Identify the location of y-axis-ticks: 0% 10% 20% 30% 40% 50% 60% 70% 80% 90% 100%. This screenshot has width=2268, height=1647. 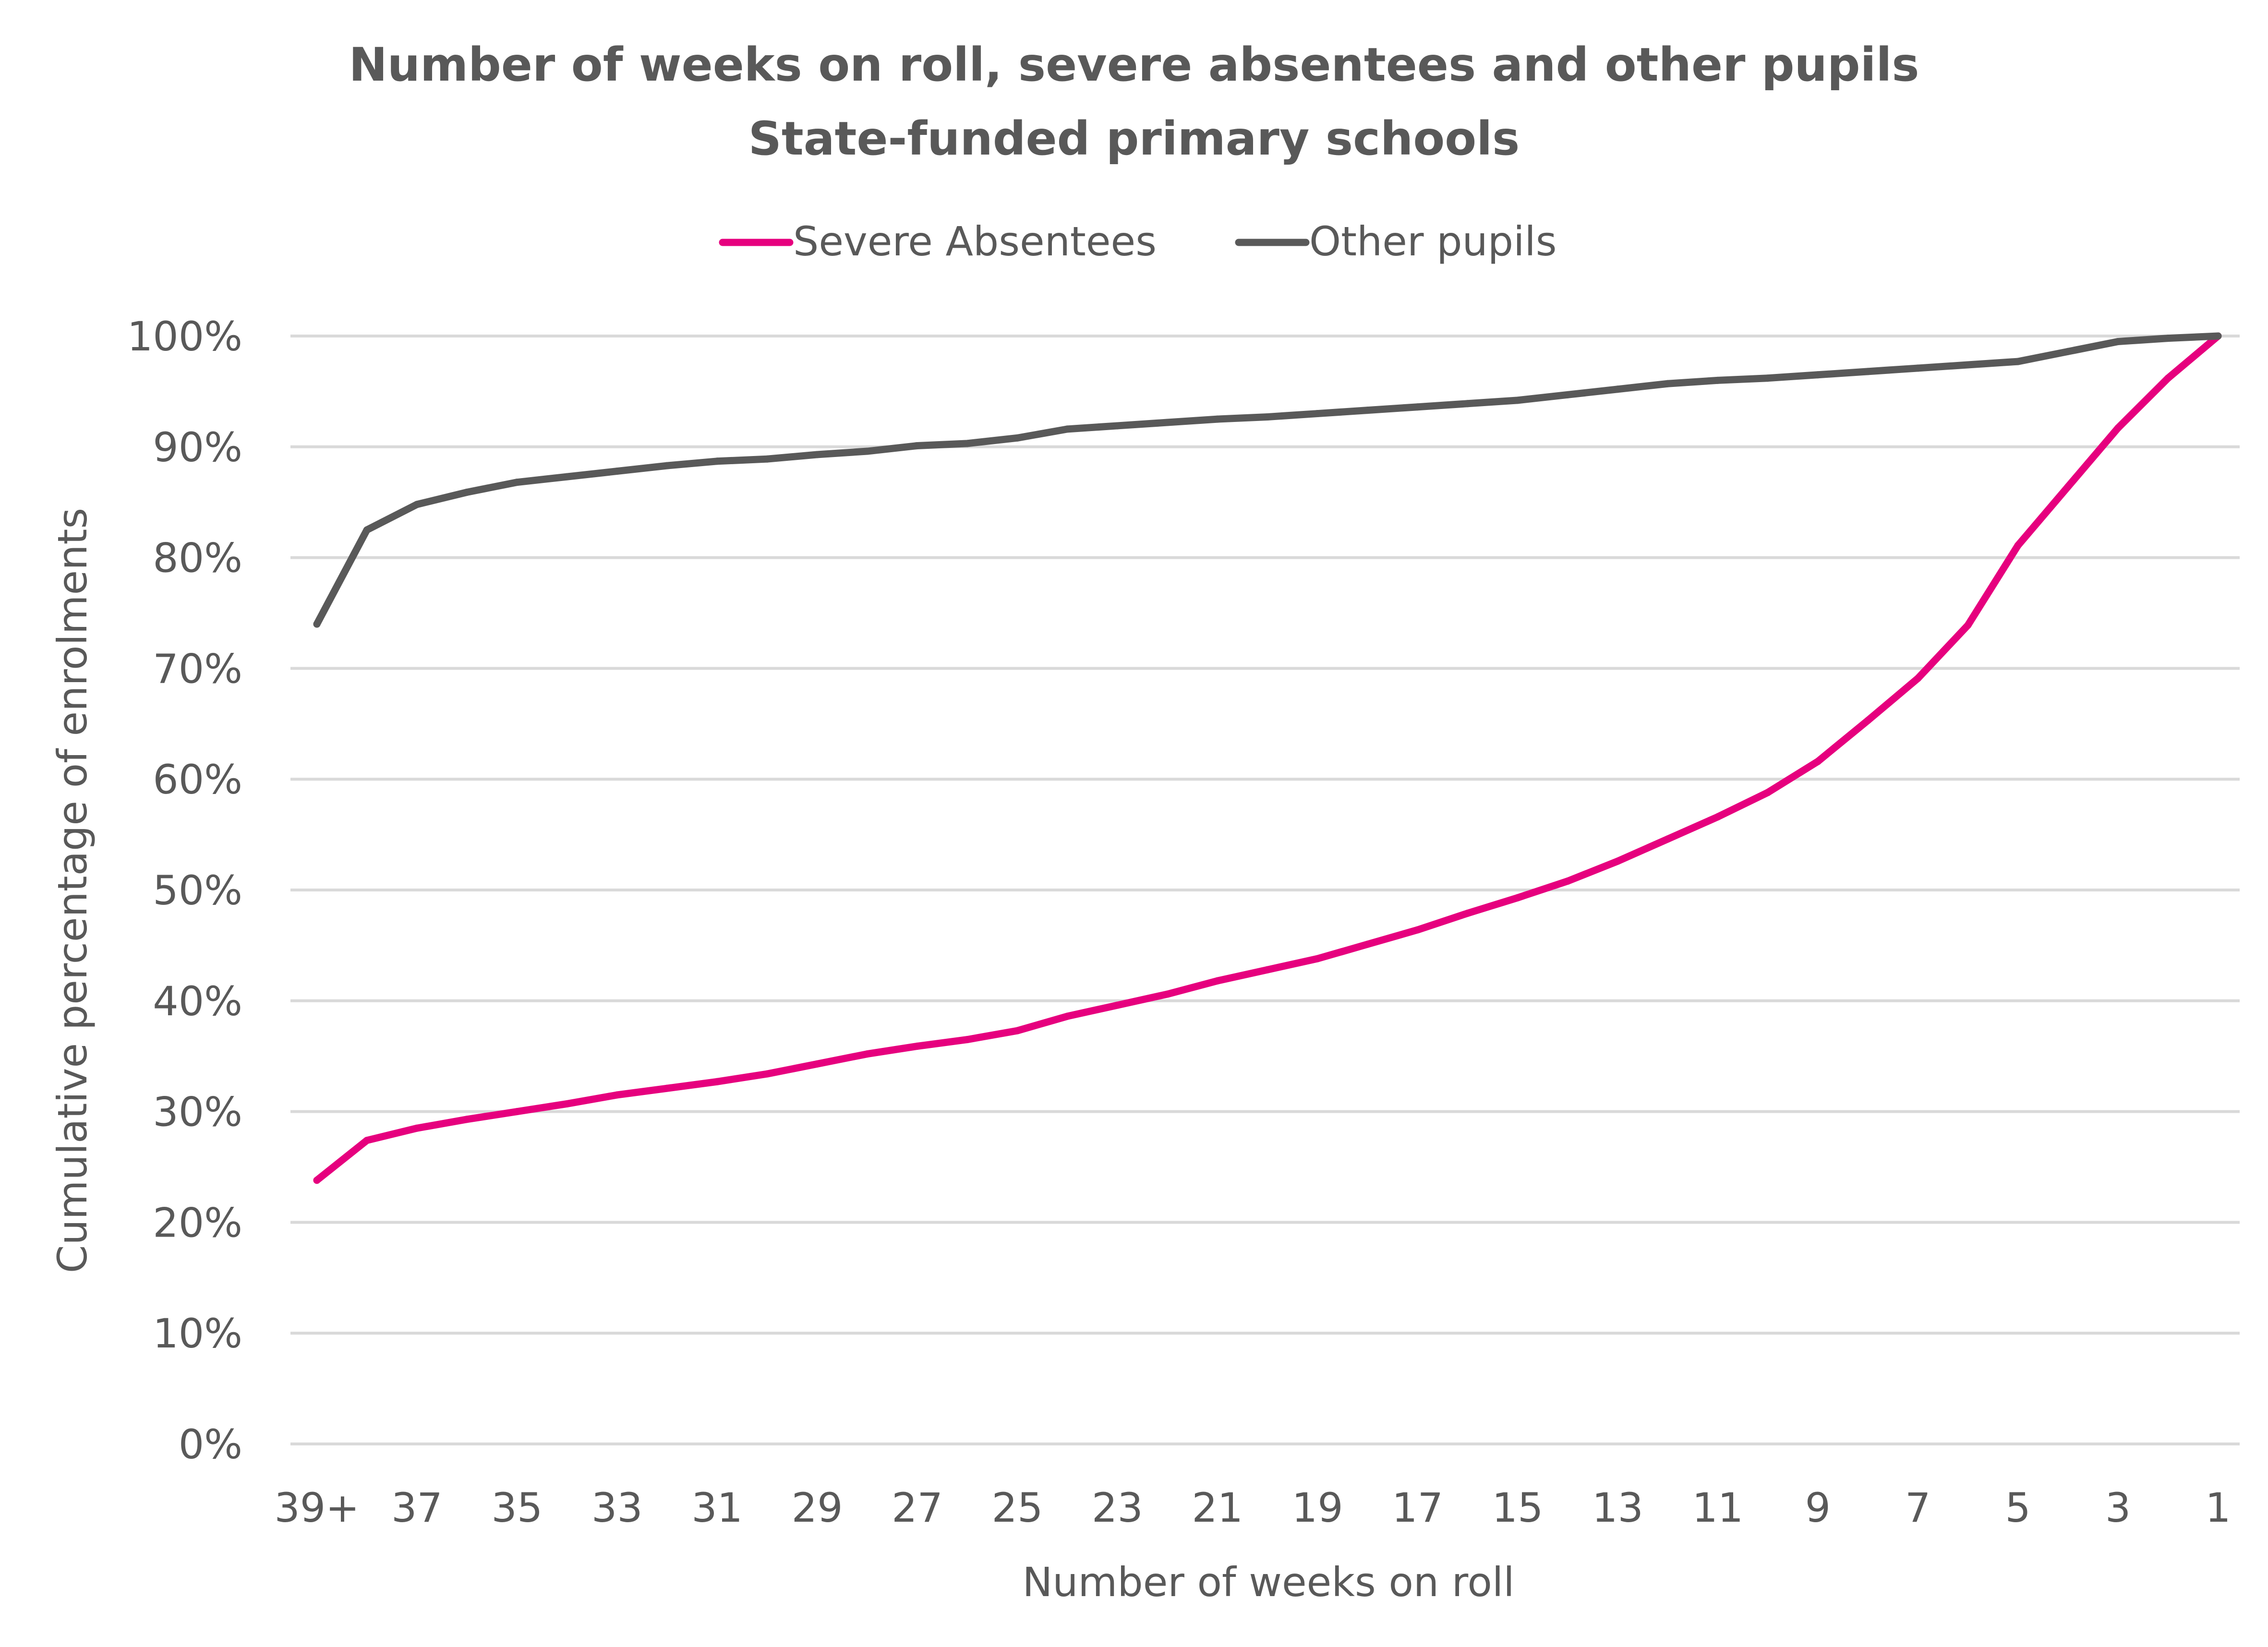
(184, 890).